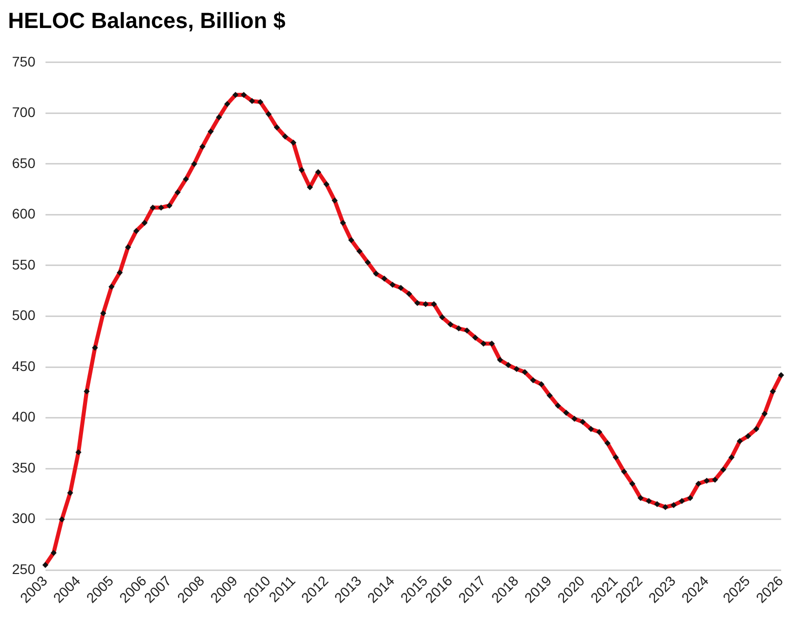 This screenshot has width=800, height=617. What do you see at coordinates (24, 568) in the screenshot?
I see `y-tick-label: 250` at bounding box center [24, 568].